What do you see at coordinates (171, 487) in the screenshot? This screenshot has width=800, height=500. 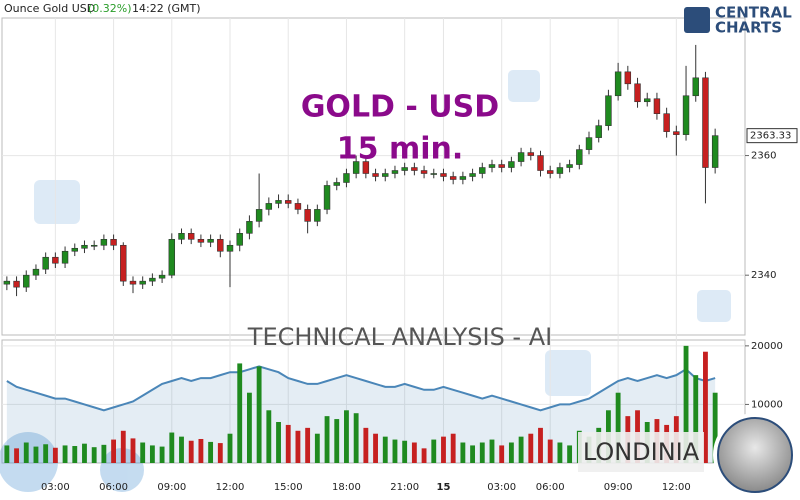 I see `x-tick-label: 09:00` at bounding box center [171, 487].